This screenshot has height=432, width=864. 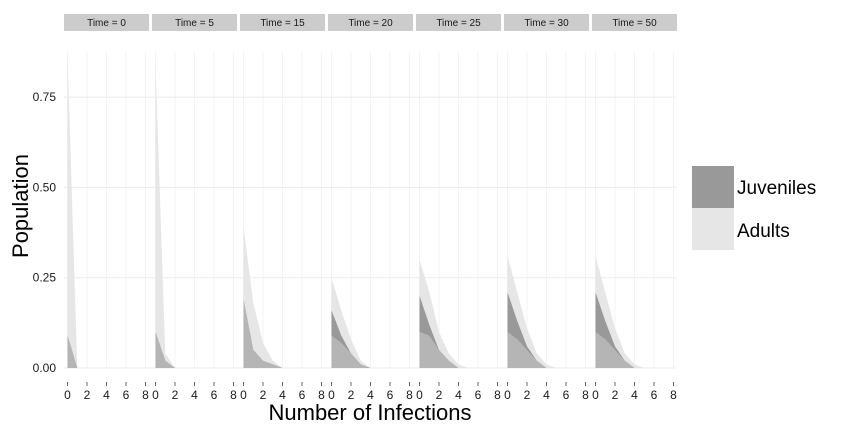 What do you see at coordinates (45, 368) in the screenshot?
I see `y-tick-label: 0.00` at bounding box center [45, 368].